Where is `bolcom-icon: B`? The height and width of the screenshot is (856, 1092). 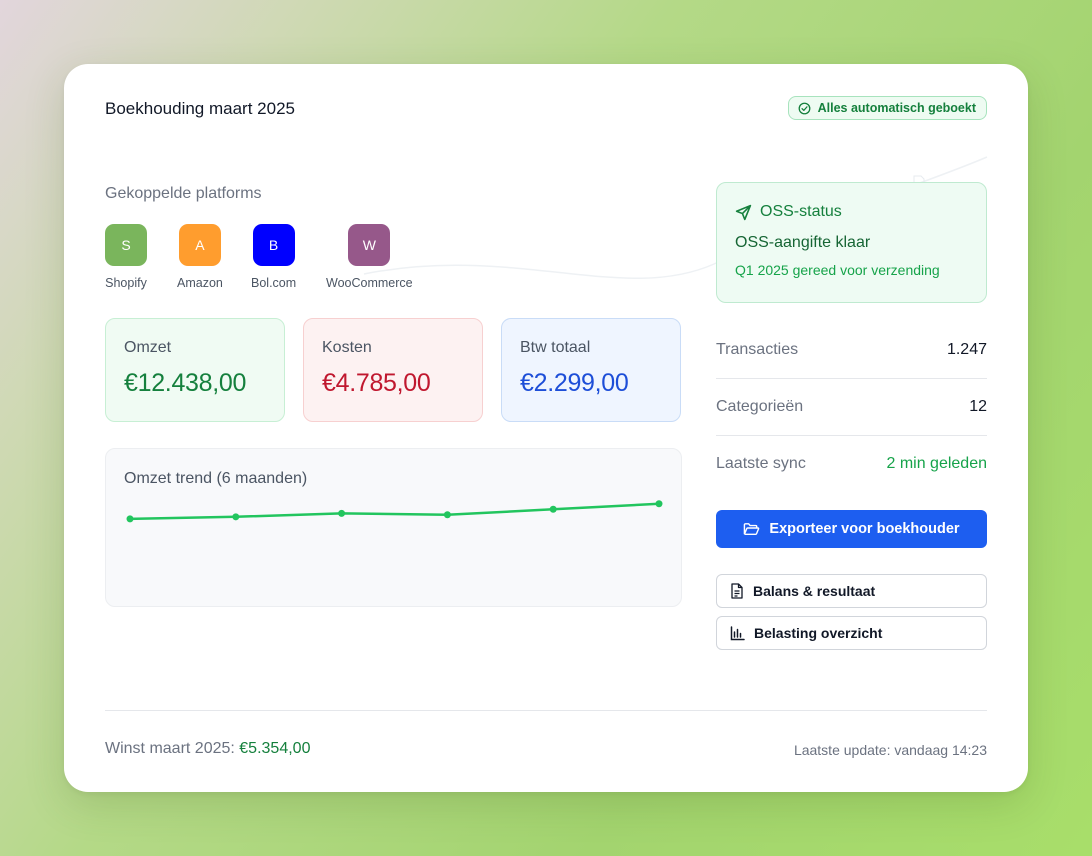 bolcom-icon: B is located at coordinates (273, 245).